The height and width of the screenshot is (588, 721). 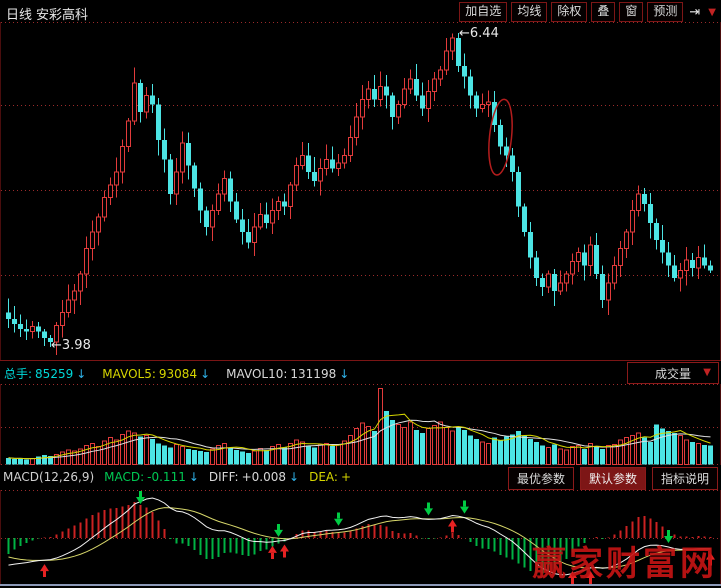 What do you see at coordinates (18, 374) in the screenshot?
I see `total-hands-label: 总手:` at bounding box center [18, 374].